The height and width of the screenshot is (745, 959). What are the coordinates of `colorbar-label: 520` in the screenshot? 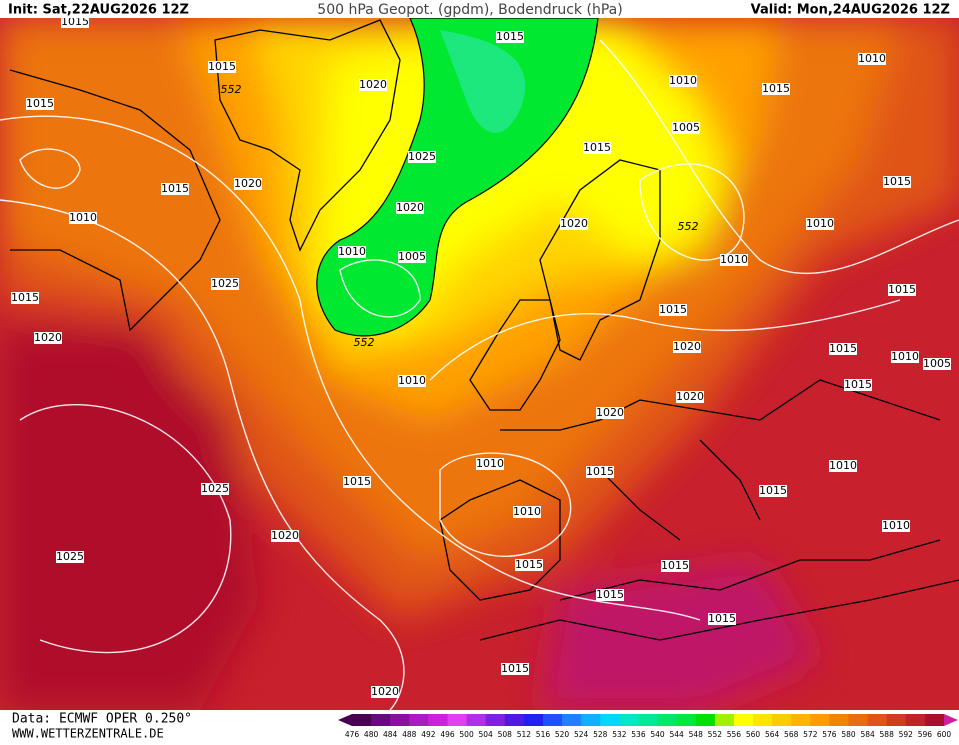 It's located at (562, 734).